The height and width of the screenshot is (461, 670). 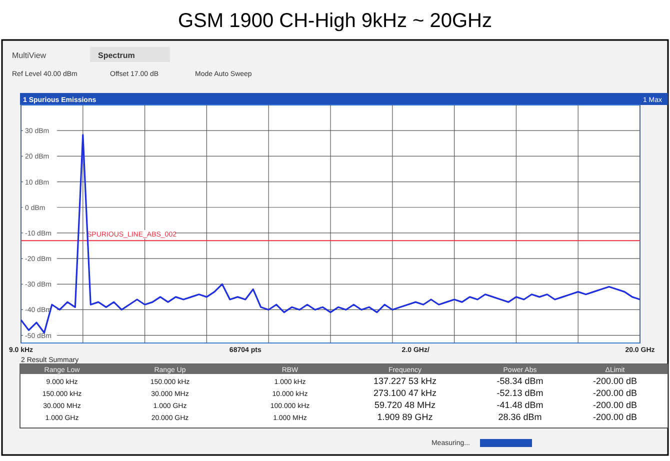 I want to click on text: MultiView, so click(x=29, y=55).